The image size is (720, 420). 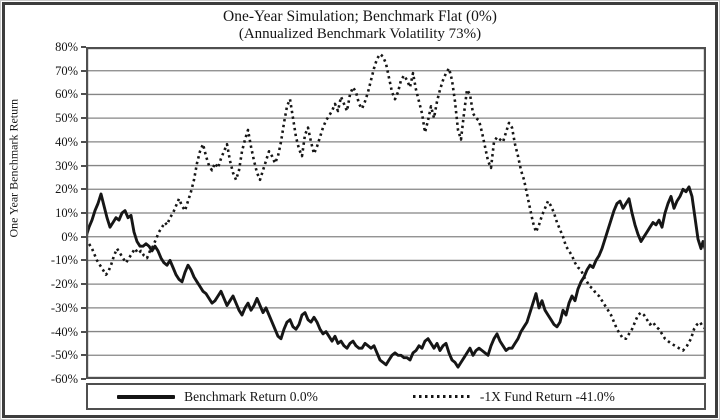 I want to click on y-tick-label: 60%, so click(x=66, y=94).